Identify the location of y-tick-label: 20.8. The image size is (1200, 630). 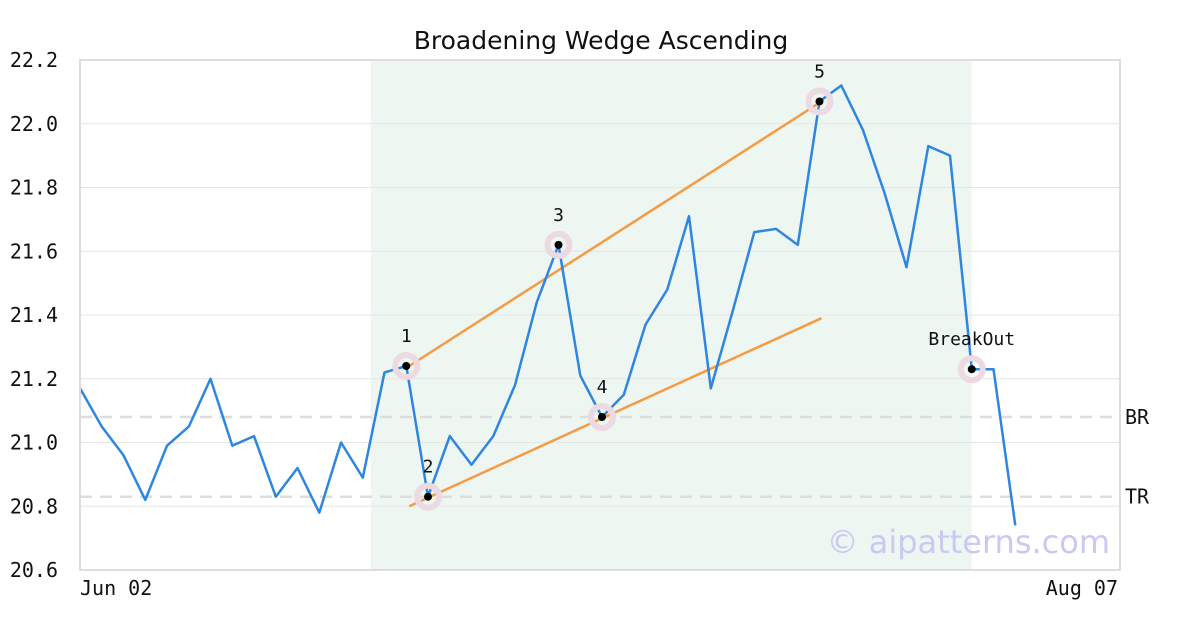
(34, 506).